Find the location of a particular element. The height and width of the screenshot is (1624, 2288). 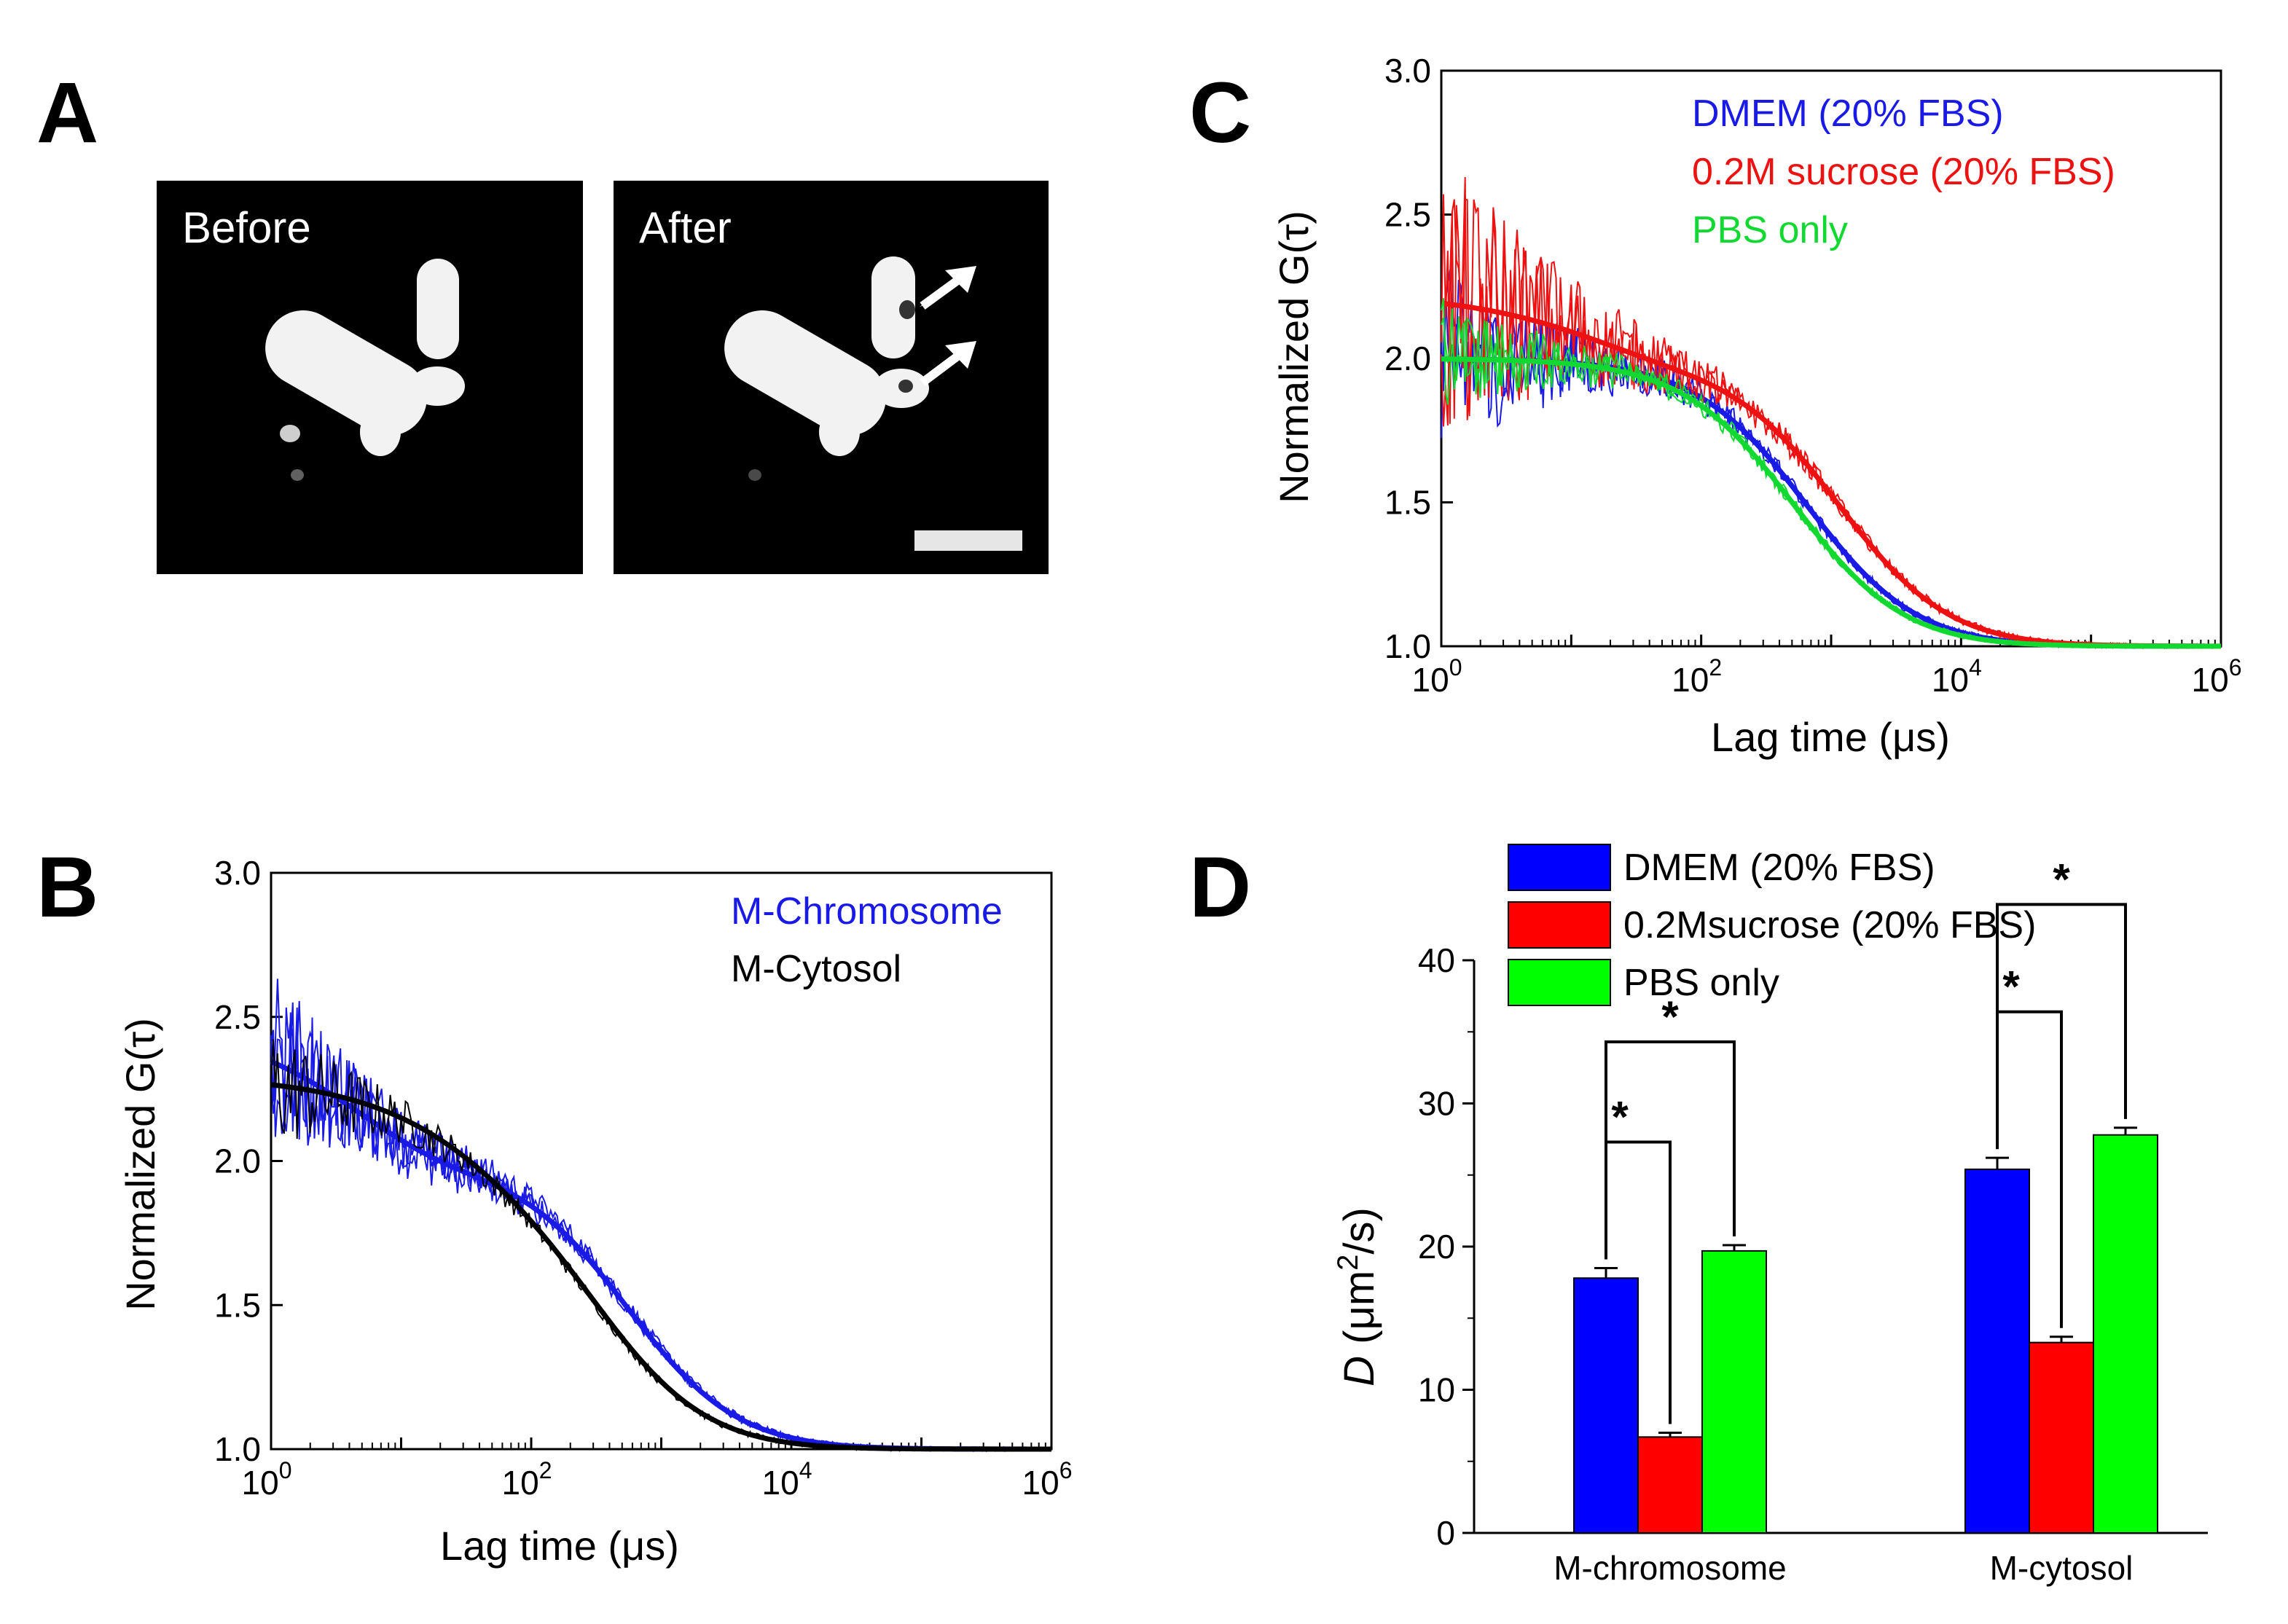

fit-curve-pbs-only is located at coordinates (1831, 502).